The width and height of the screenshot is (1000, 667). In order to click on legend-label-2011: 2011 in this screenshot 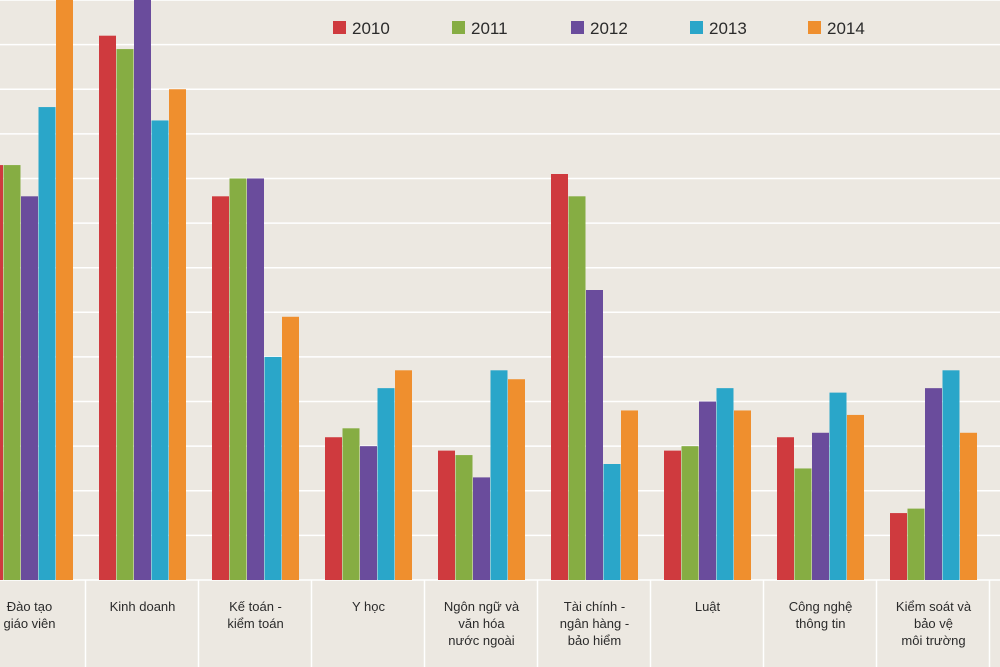, I will do `click(489, 28)`.